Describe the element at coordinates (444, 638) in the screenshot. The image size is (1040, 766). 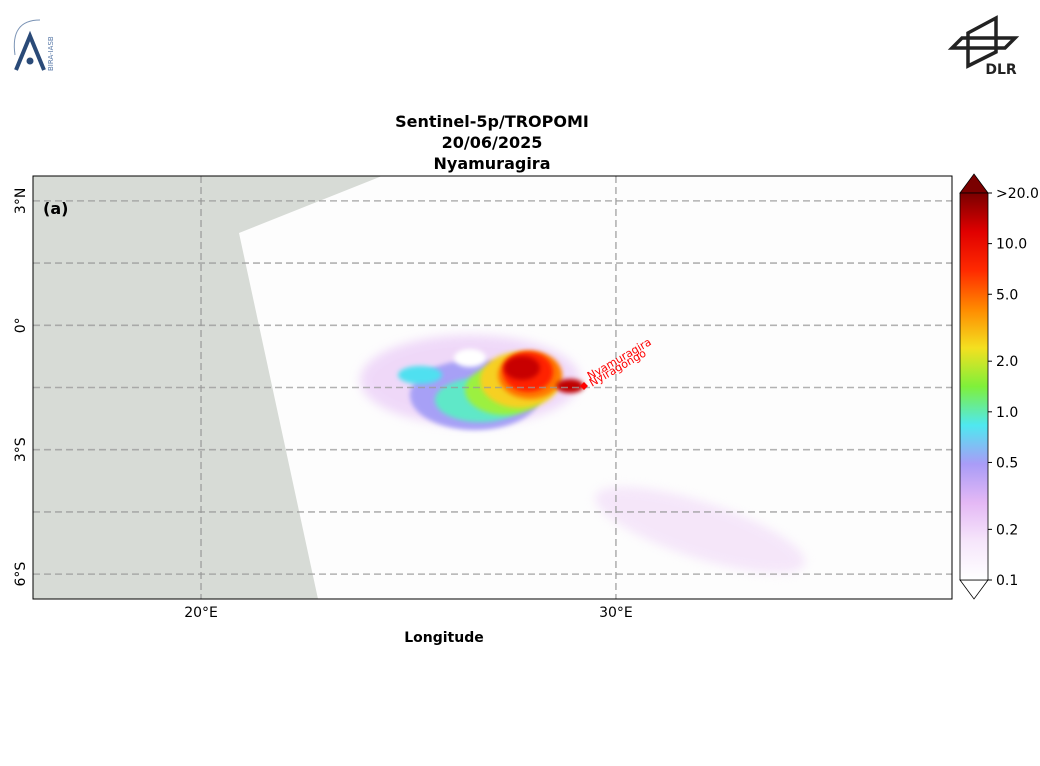
I see `x-axis-label: Longitude` at that location.